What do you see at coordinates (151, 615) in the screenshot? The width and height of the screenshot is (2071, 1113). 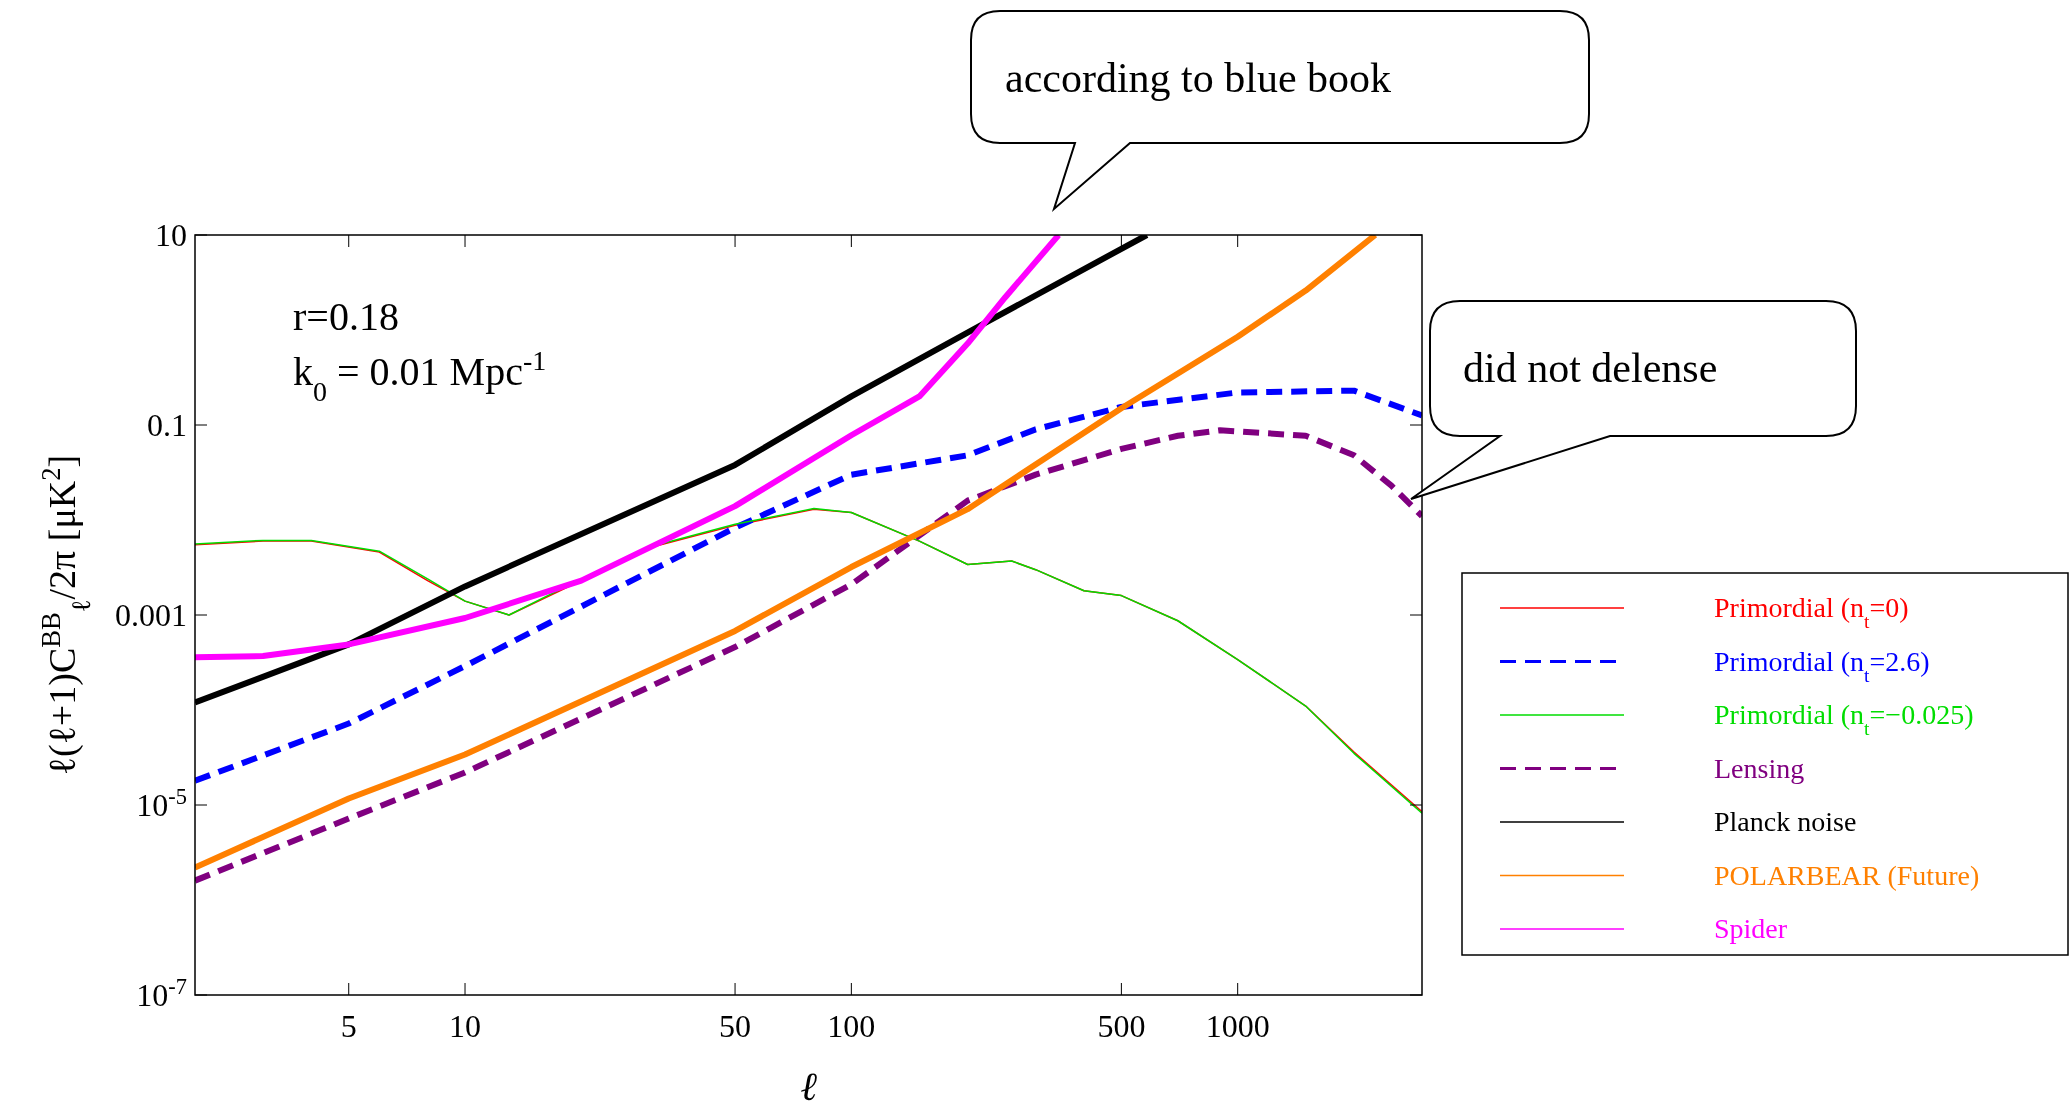 I see `y-tick-label: 0.001` at bounding box center [151, 615].